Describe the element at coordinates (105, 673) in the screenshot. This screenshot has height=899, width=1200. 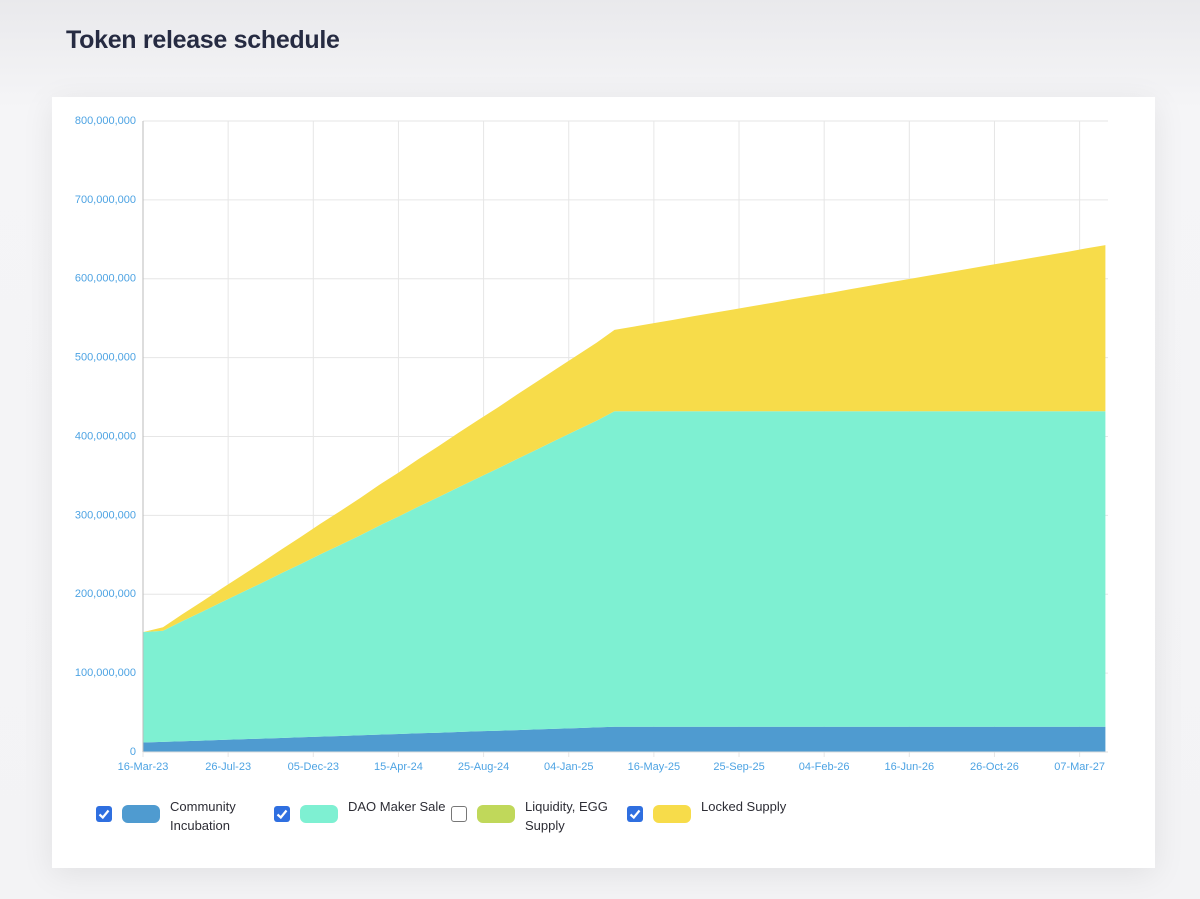
I see `y-tick-label: 100,000,000` at that location.